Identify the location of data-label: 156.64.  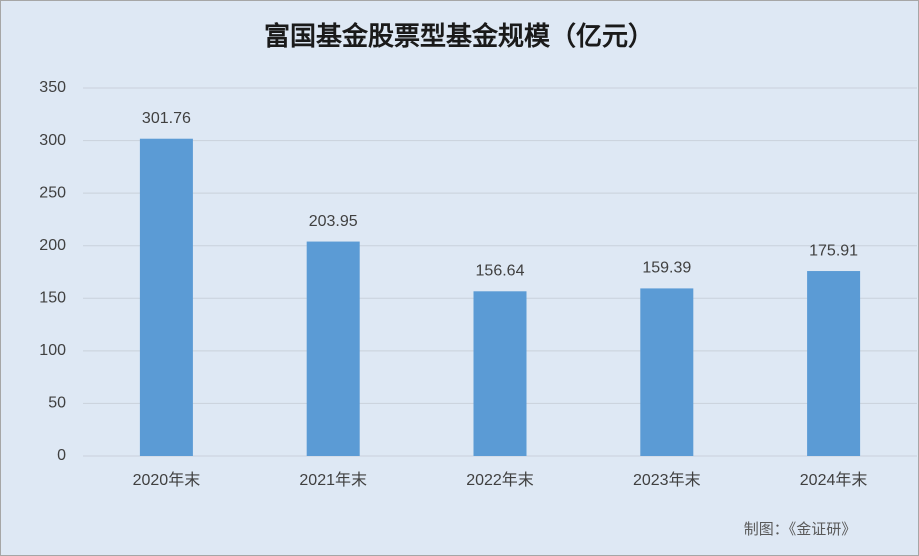
(500, 271).